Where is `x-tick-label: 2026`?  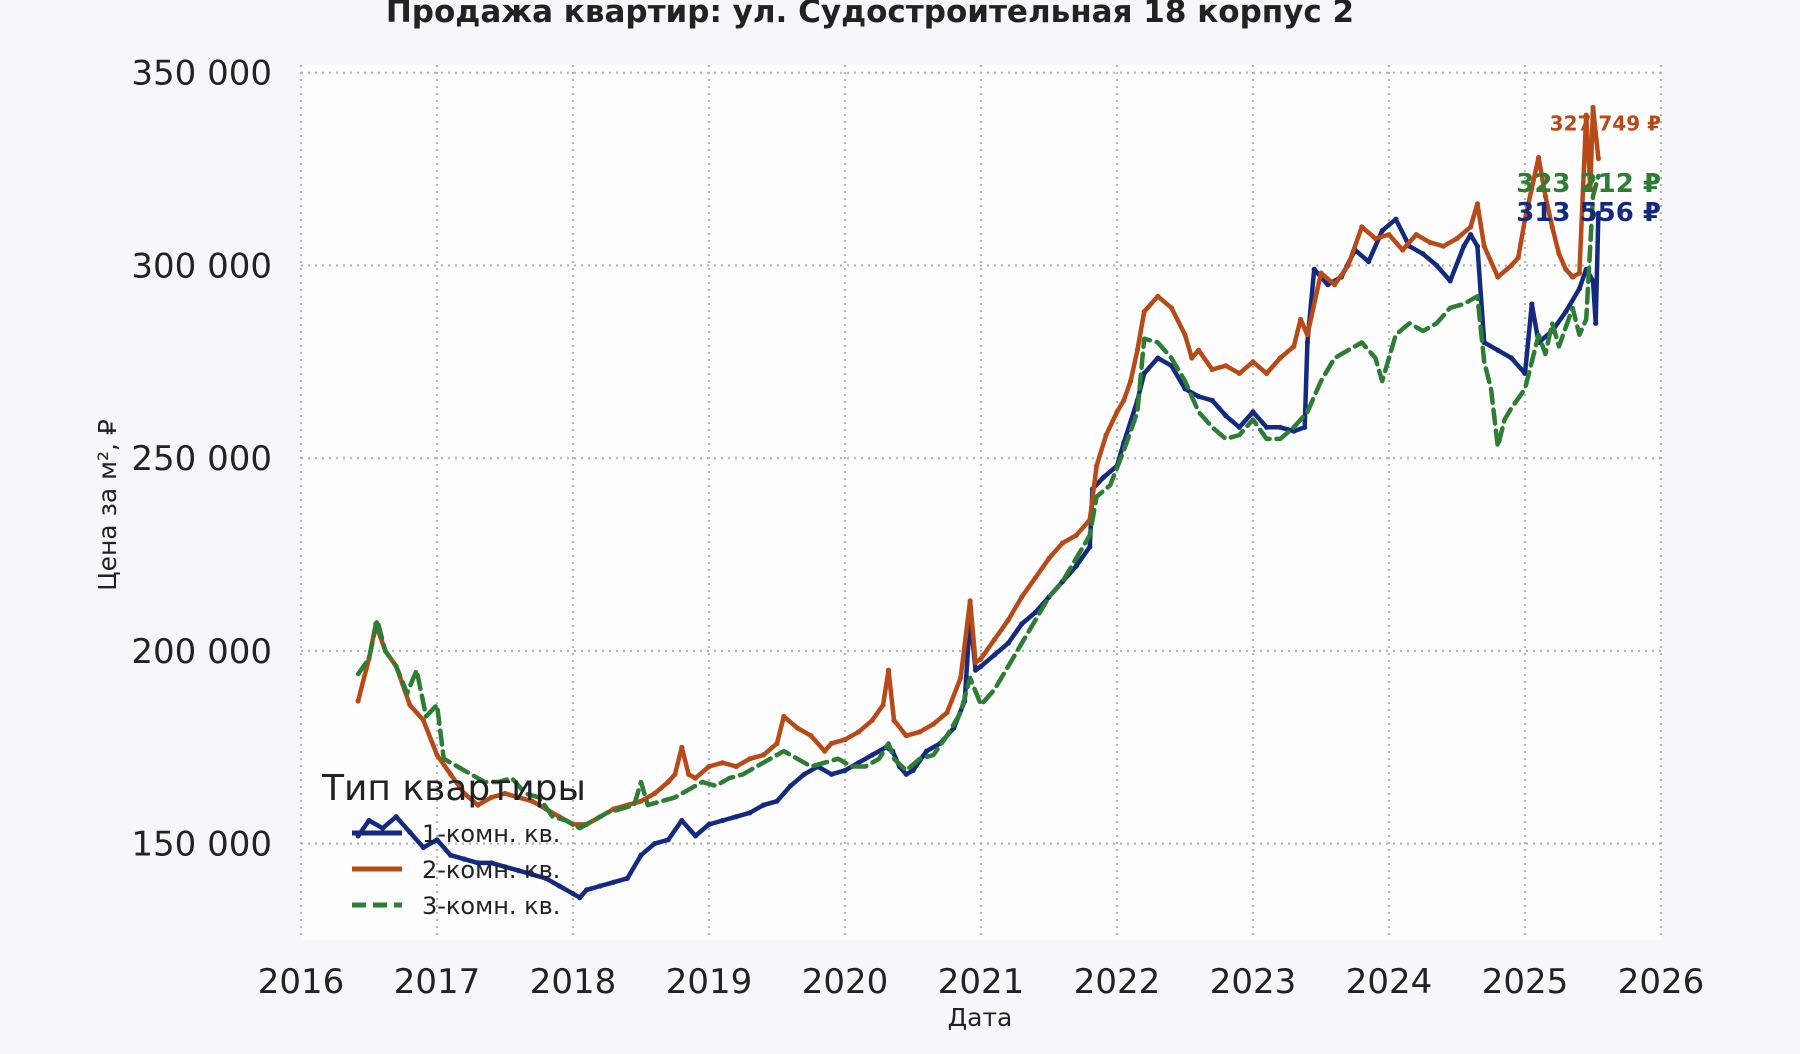 x-tick-label: 2026 is located at coordinates (1661, 982).